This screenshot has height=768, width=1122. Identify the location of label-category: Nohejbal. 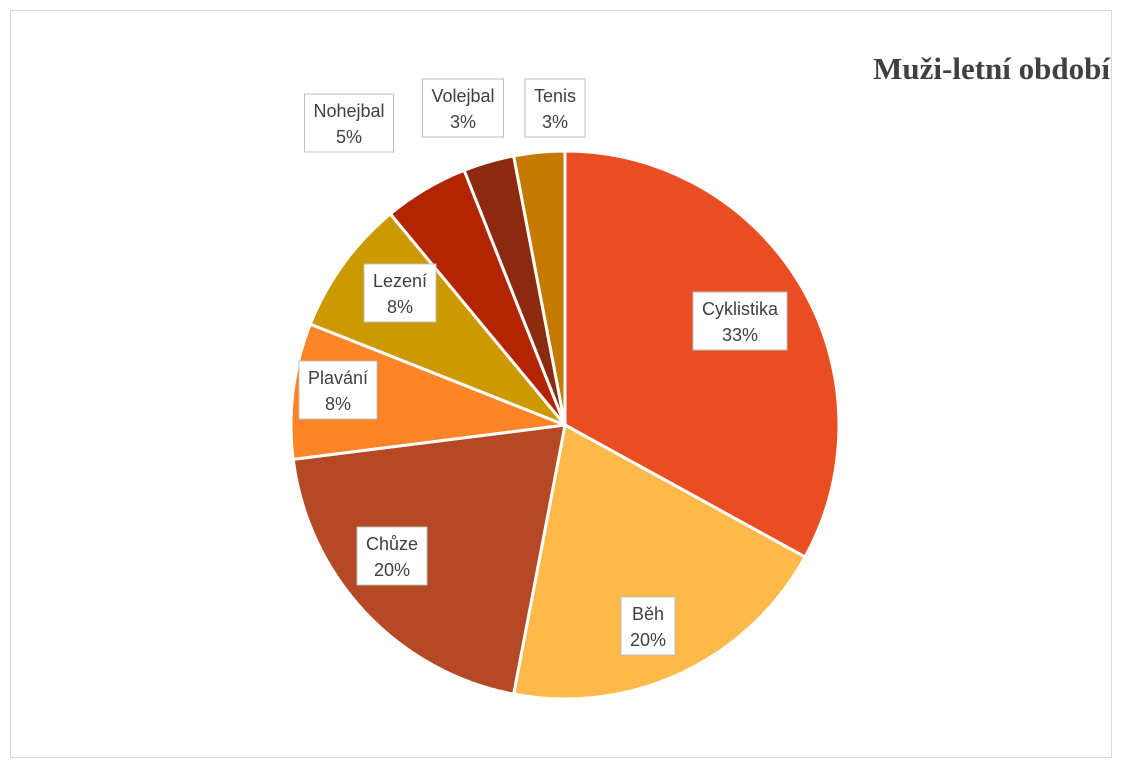
(348, 111).